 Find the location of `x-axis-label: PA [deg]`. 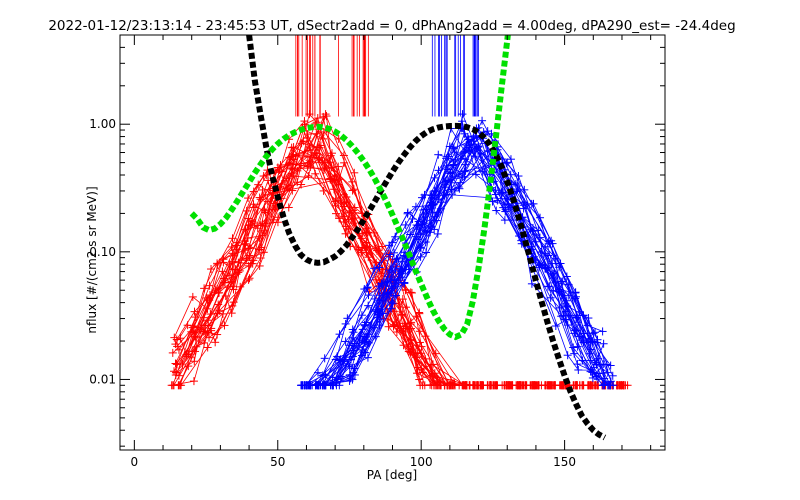

x-axis-label: PA [deg] is located at coordinates (392, 475).